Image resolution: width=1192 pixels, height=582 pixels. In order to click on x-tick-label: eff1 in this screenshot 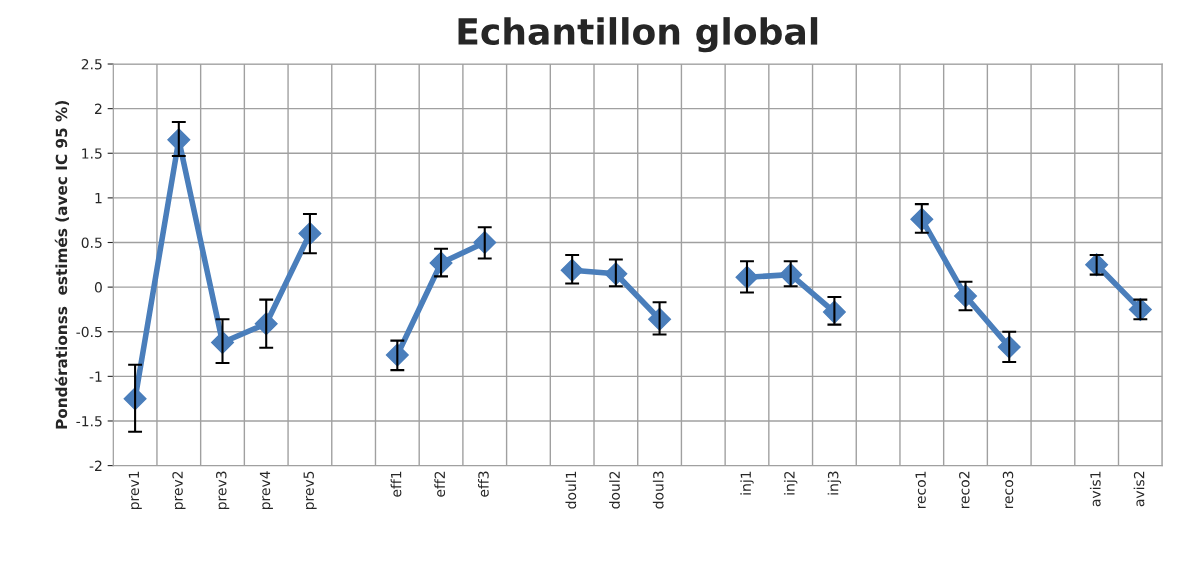, I will do `click(396, 484)`.